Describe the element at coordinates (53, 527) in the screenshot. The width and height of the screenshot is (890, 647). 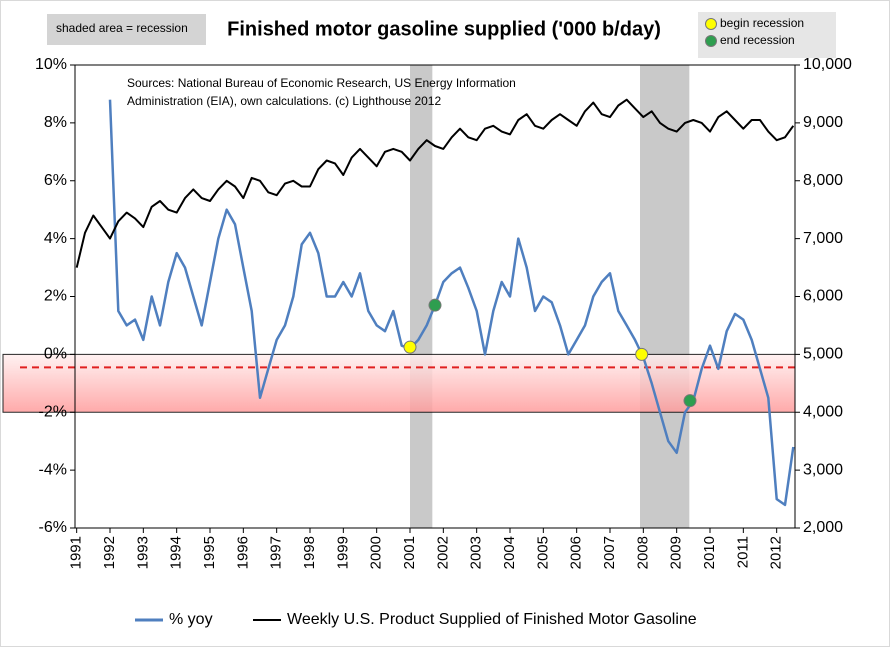
I see `y-tick-label: -6%` at that location.